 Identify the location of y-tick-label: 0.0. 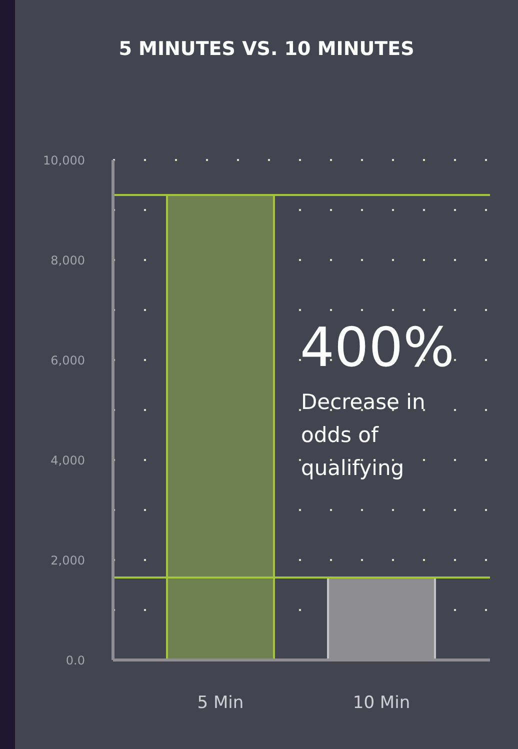
(75, 660).